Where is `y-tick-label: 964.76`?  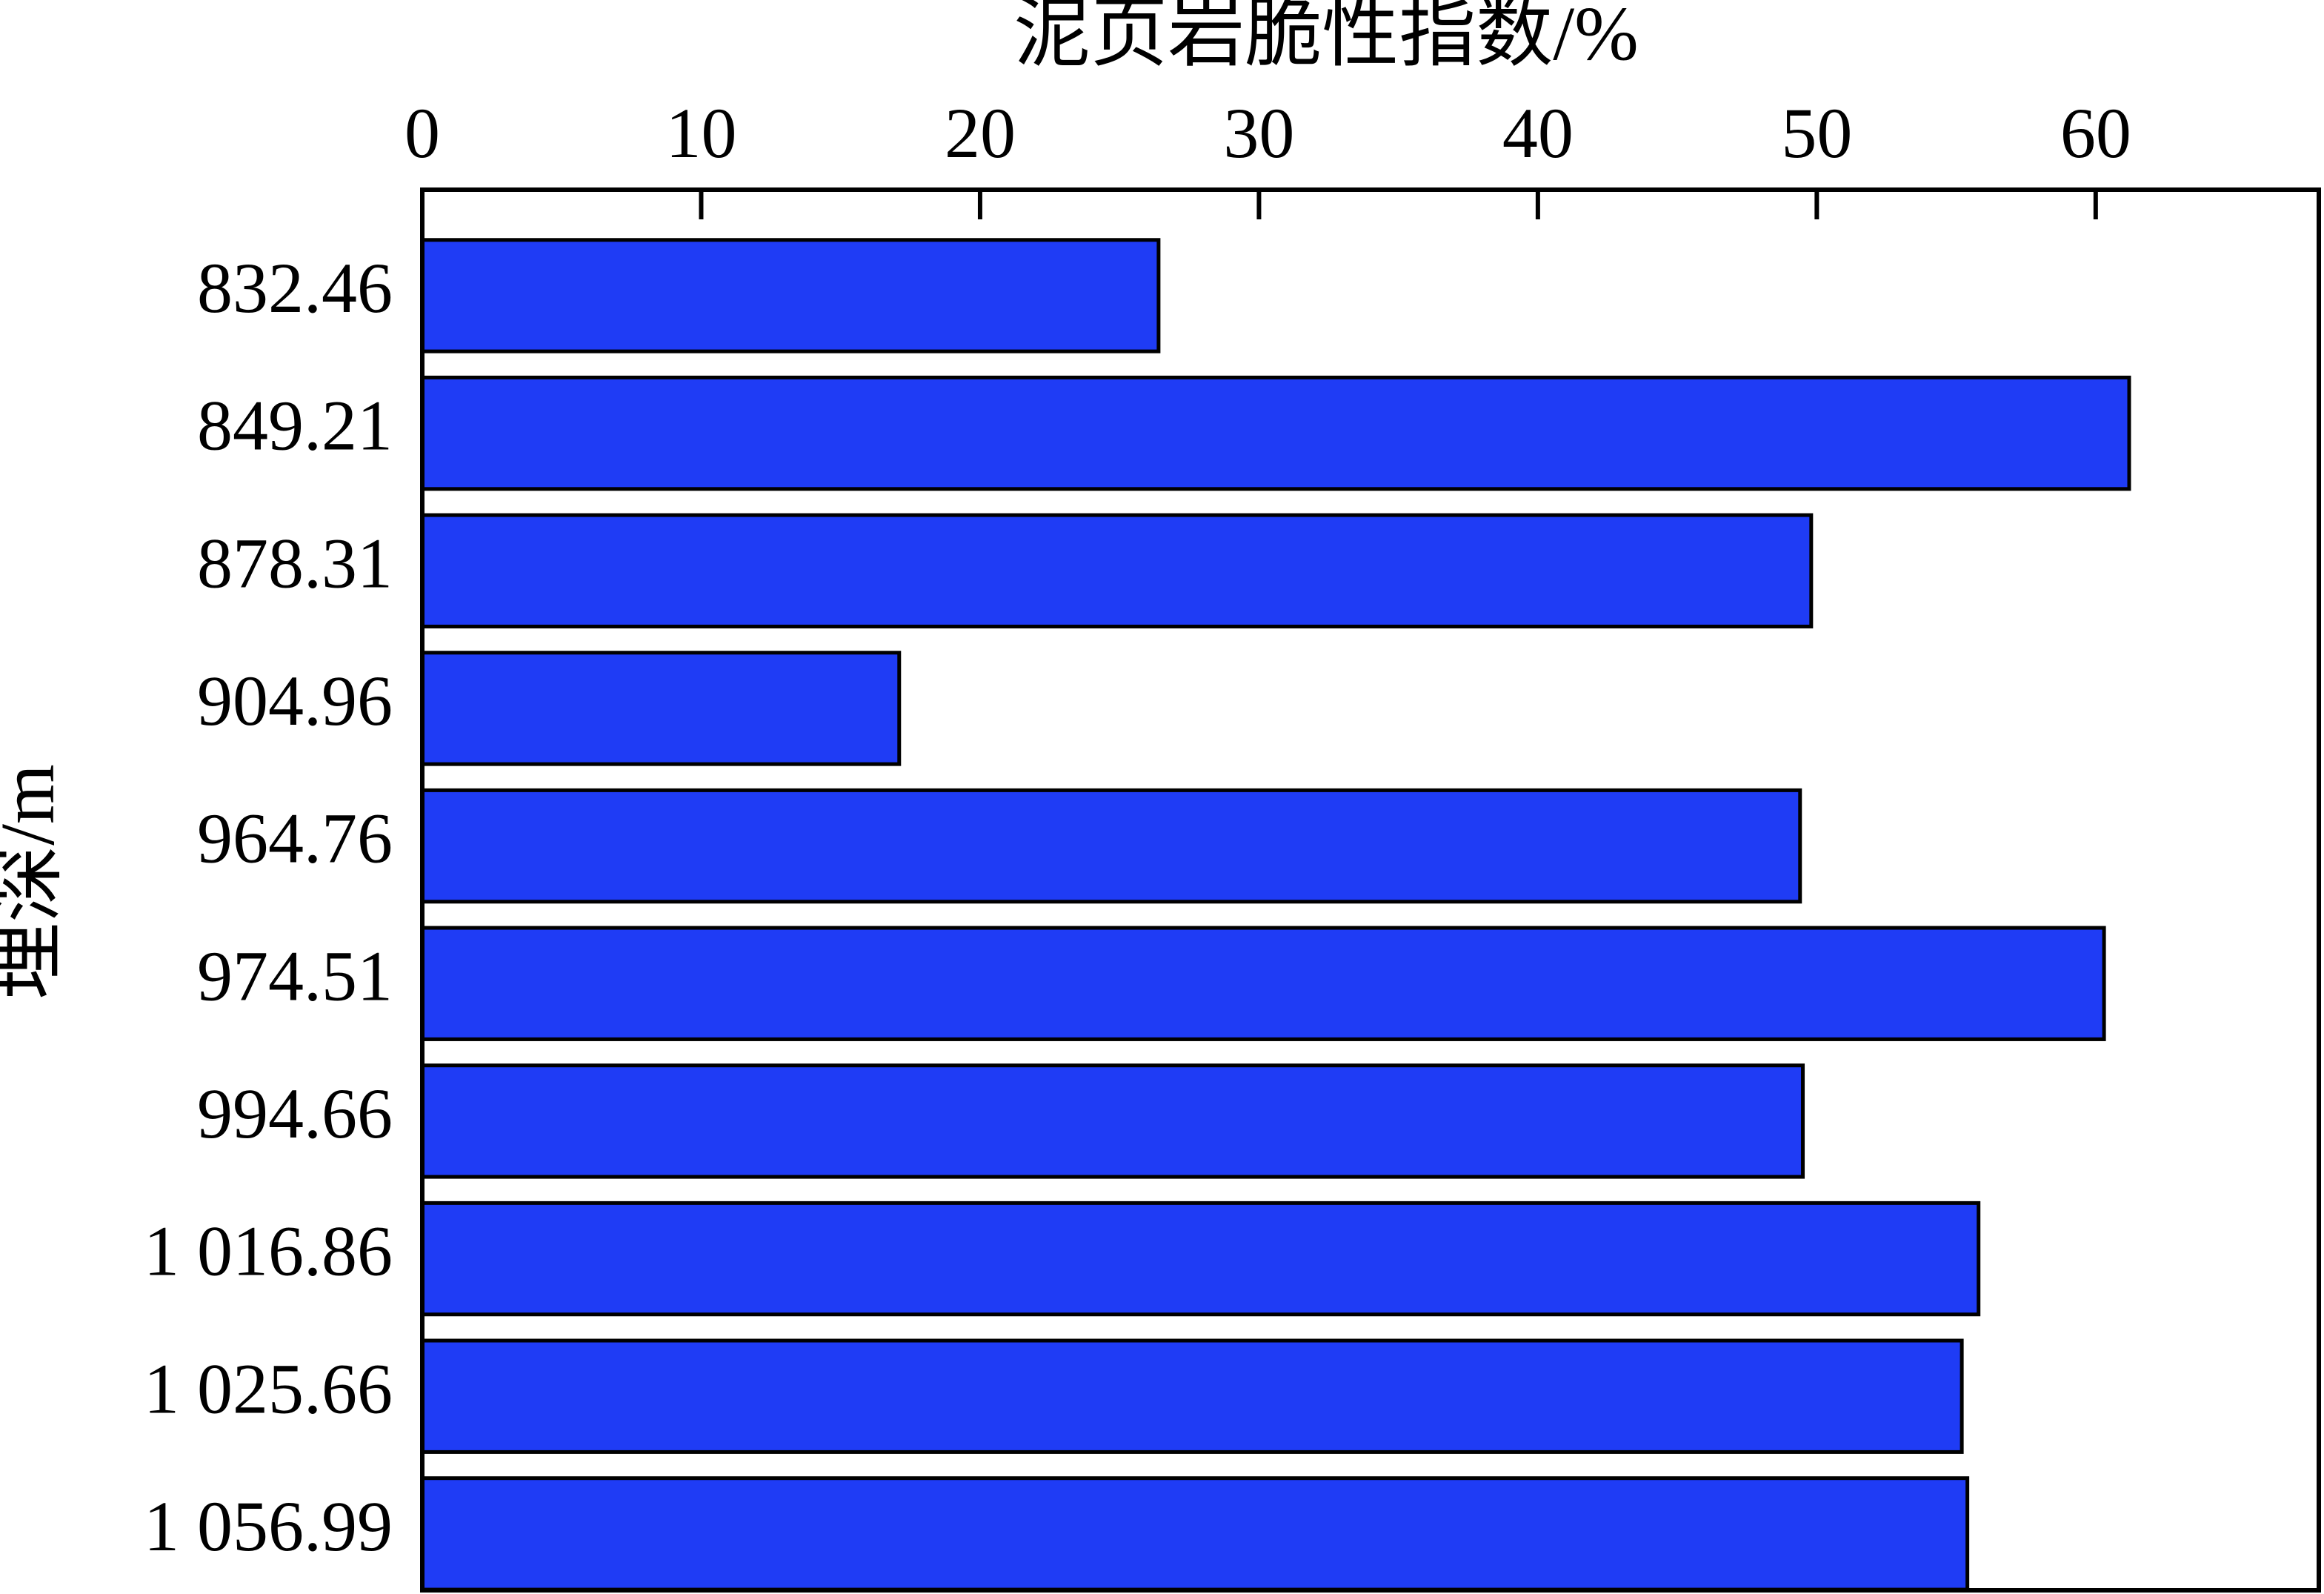
y-tick-label: 964.76 is located at coordinates (295, 838).